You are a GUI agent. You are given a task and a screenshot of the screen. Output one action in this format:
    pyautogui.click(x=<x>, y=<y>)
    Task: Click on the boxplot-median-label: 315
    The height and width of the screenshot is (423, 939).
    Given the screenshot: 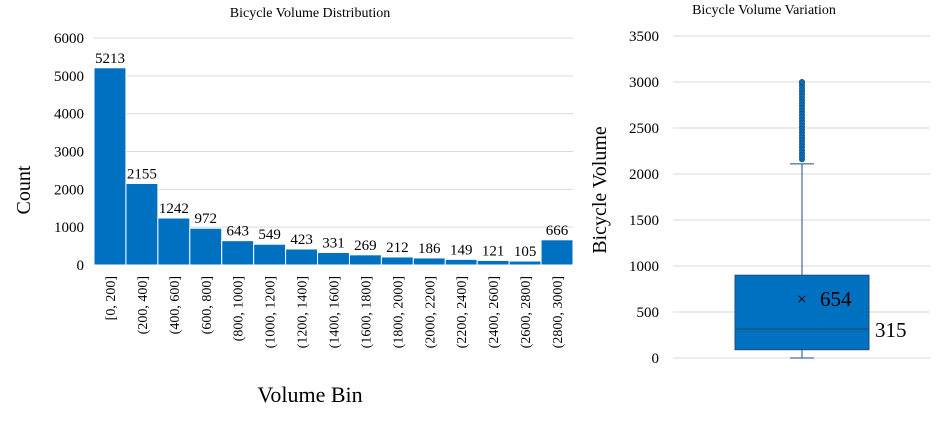 What is the action you would take?
    pyautogui.click(x=891, y=330)
    